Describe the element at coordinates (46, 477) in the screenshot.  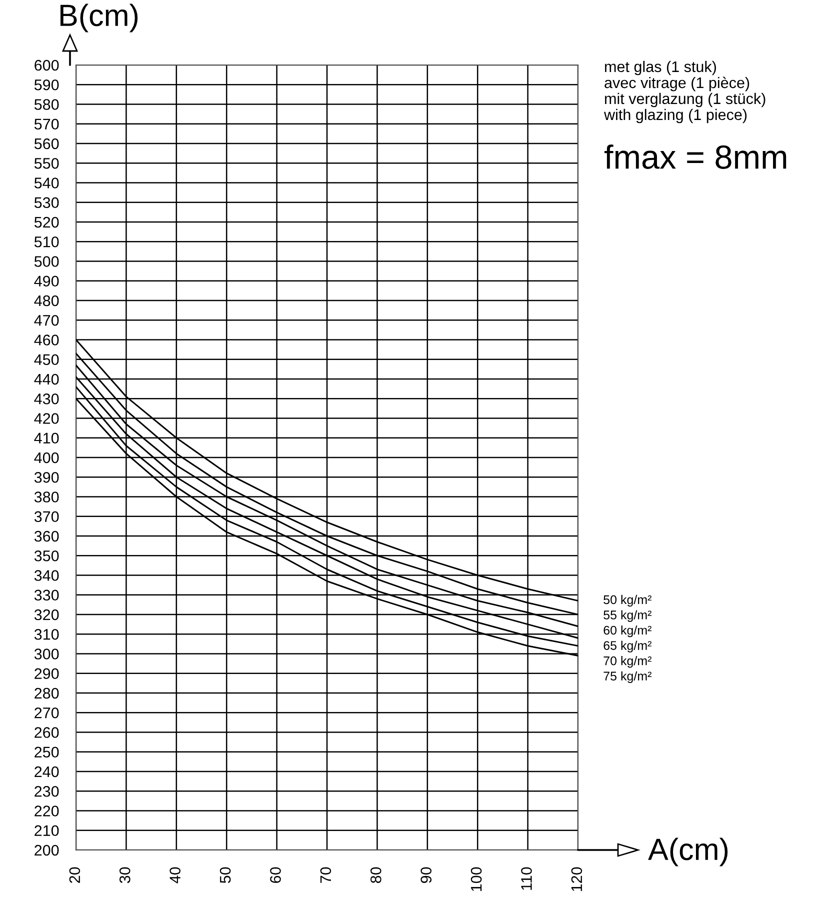
I see `y-tick-label: 390` at that location.